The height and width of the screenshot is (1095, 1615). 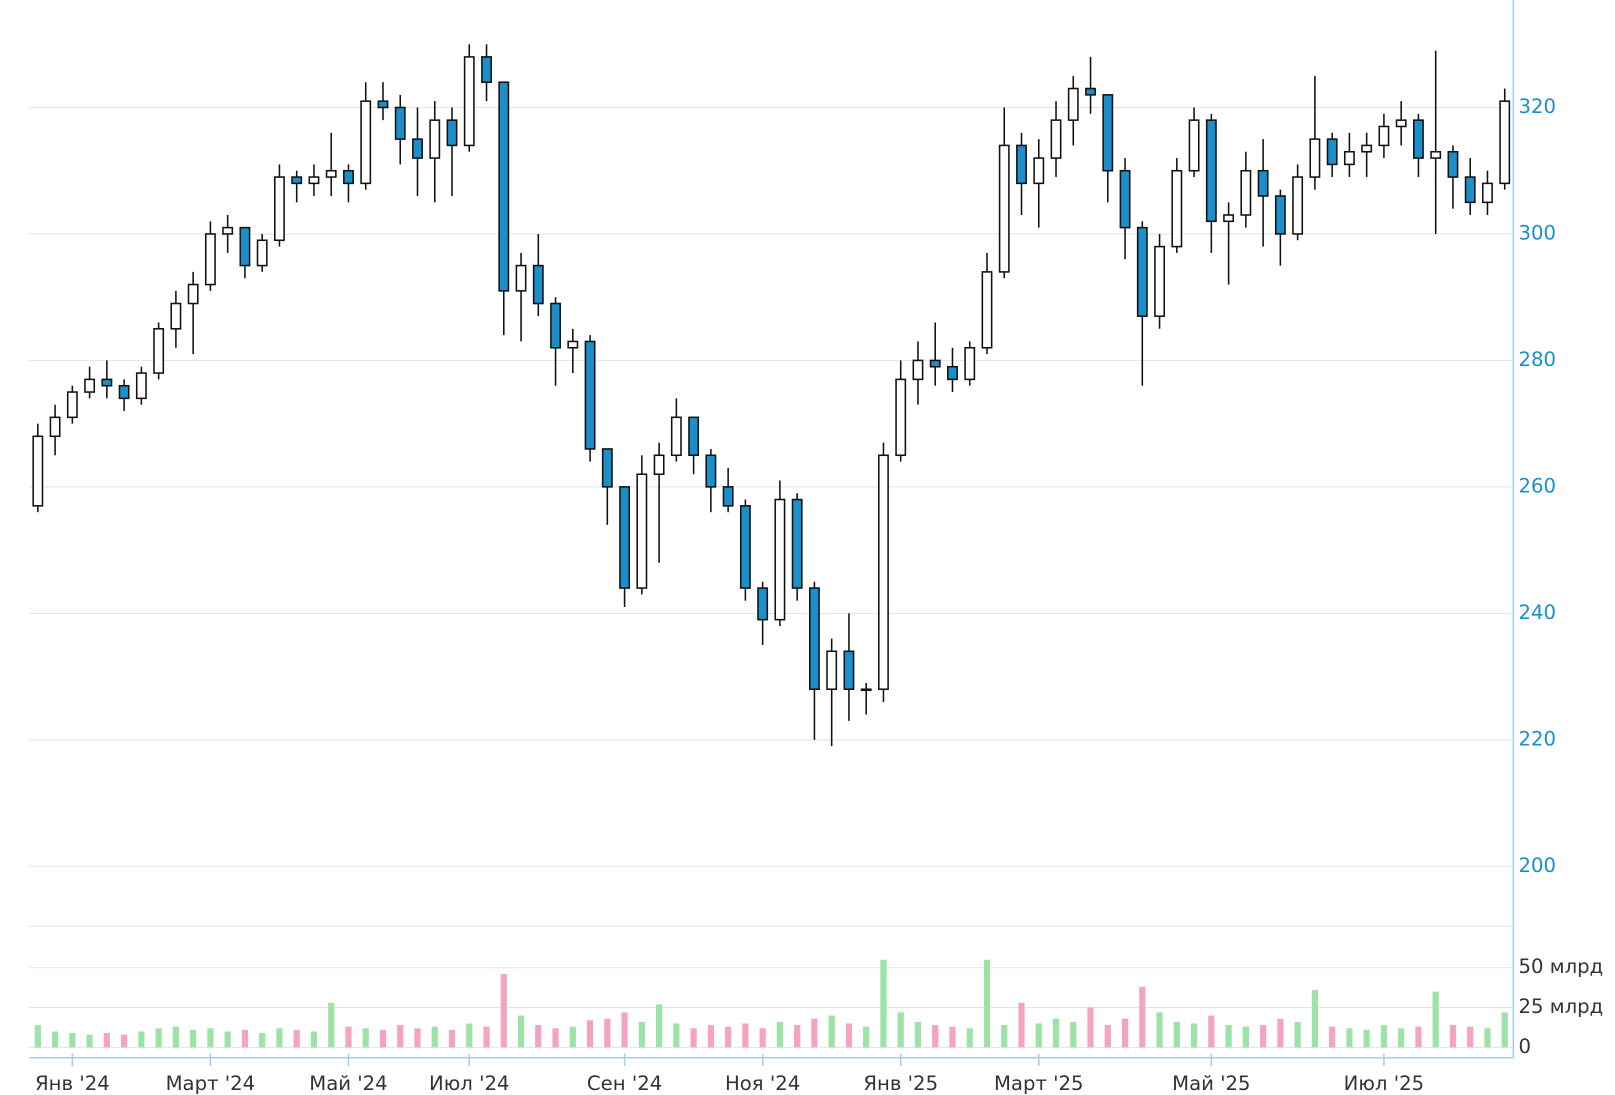 I want to click on y-tick-label: 320, so click(x=1538, y=106).